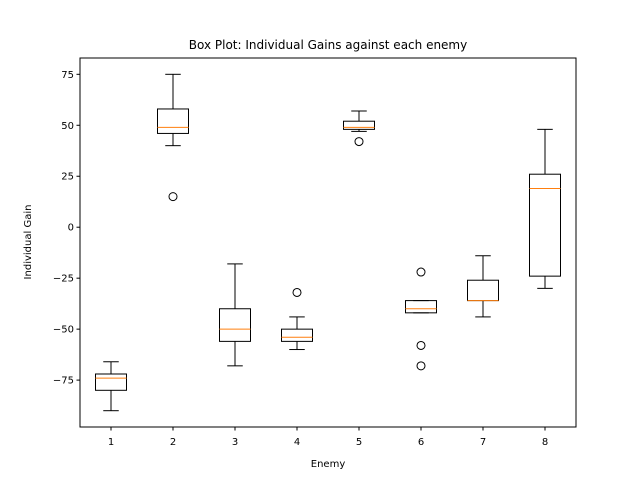 The width and height of the screenshot is (640, 480). Describe the element at coordinates (111, 442) in the screenshot. I see `x-tick-label: 1` at that location.